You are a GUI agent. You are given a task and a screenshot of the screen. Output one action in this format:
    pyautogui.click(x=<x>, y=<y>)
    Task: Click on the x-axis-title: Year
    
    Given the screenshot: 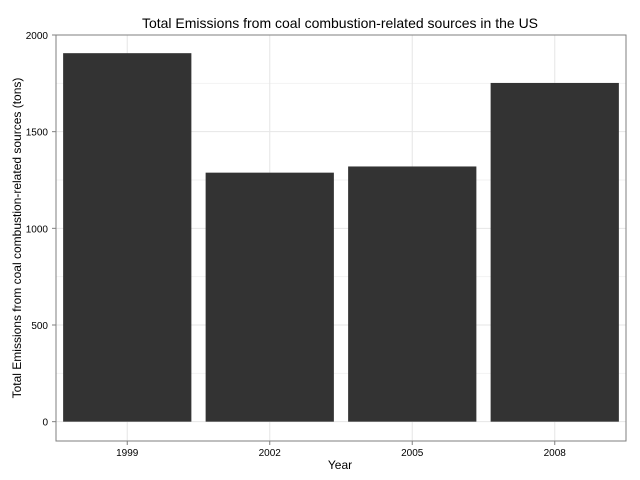 What is the action you would take?
    pyautogui.click(x=340, y=465)
    